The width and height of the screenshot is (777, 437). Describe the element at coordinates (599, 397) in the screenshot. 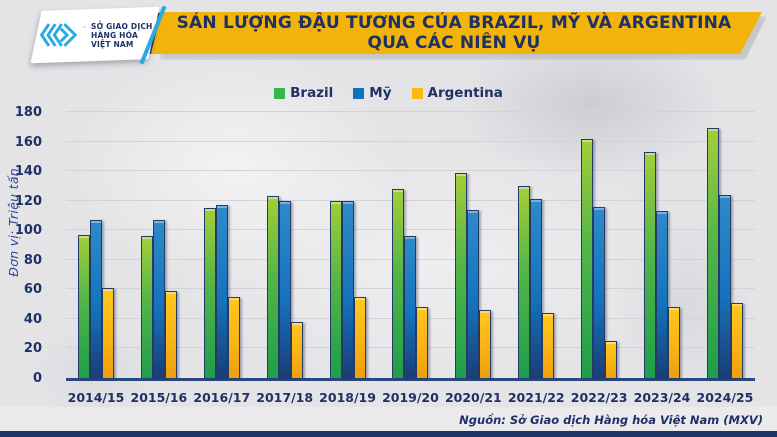

I see `x-tick-2022/23: 2022/23` at that location.